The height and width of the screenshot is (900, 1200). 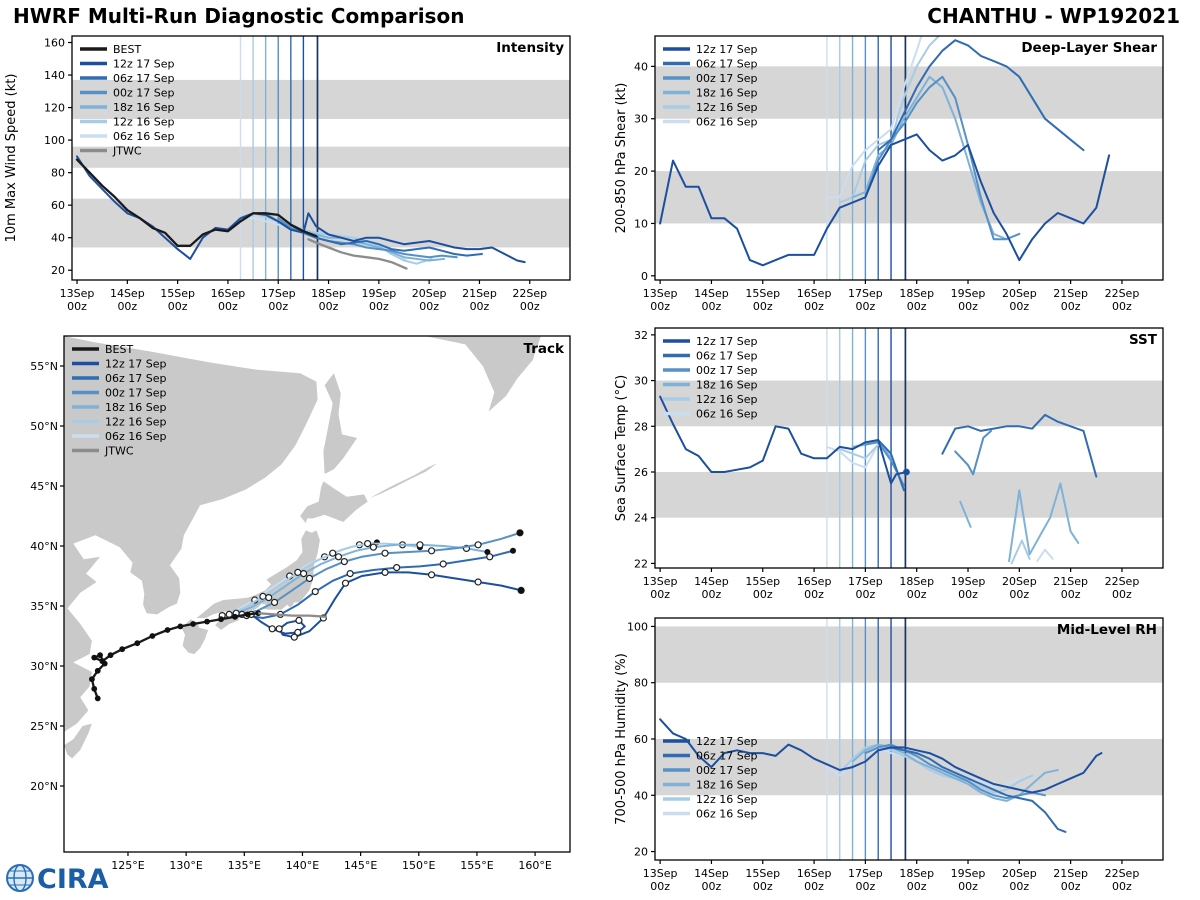 What do you see at coordinates (244, 865) in the screenshot?
I see `x-tick-label: 135°E` at bounding box center [244, 865].